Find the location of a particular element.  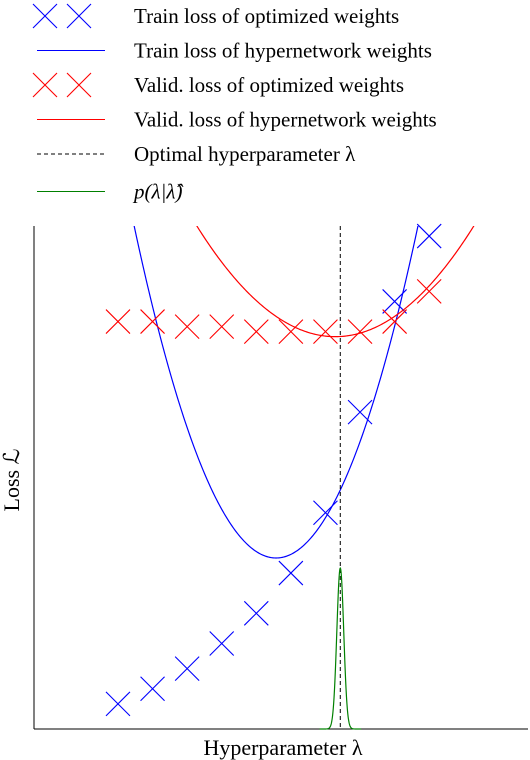

legend-label-4: Optimal hyperparameter λ is located at coordinates (245, 154).